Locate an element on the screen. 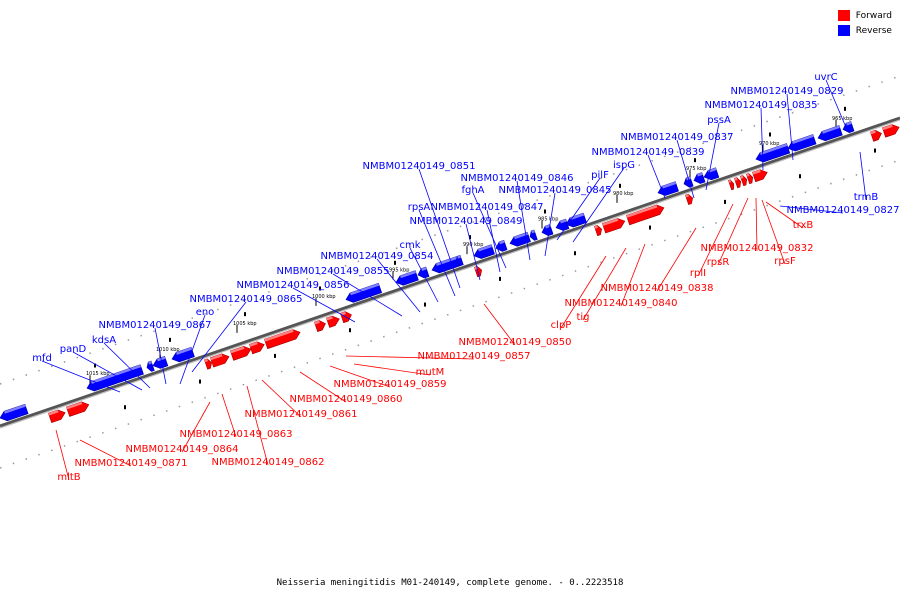 This screenshot has width=900, height=600. gene-label-nmbm01240149-0840-leader is located at coordinates (633, 275).